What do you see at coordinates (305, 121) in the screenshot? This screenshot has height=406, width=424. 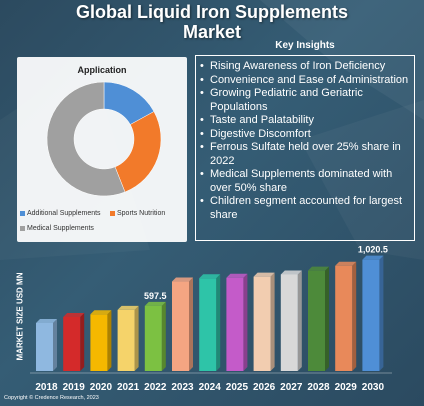 I see `insight-item: Taste and Palatability` at bounding box center [305, 121].